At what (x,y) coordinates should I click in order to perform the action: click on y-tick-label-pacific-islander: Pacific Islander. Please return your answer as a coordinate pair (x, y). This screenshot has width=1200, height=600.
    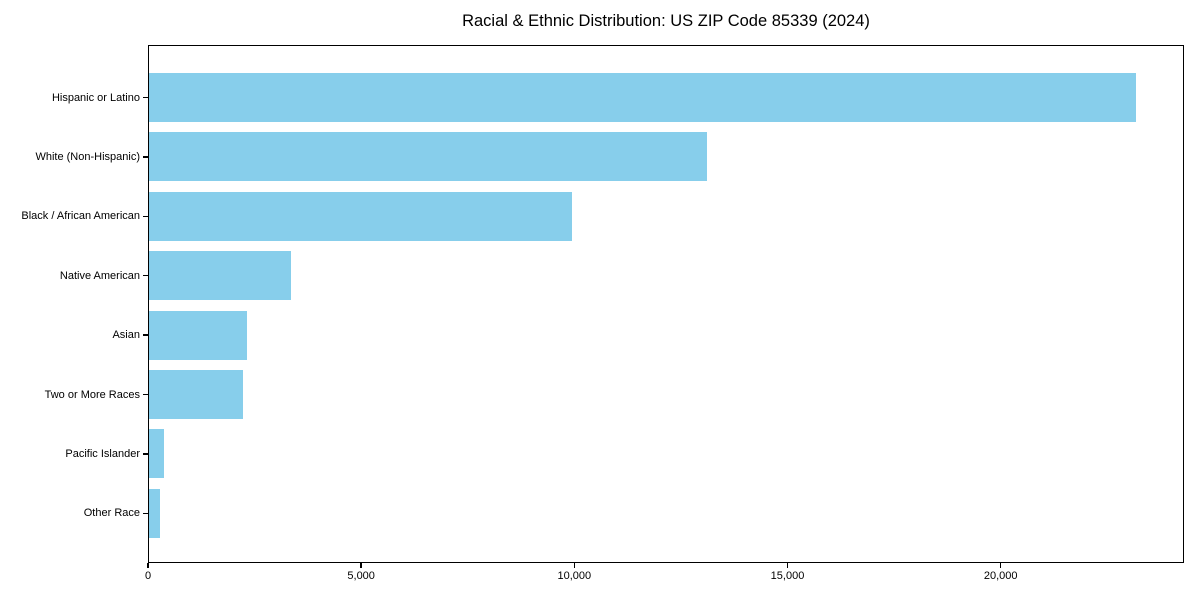
    Looking at the image, I should click on (102, 453).